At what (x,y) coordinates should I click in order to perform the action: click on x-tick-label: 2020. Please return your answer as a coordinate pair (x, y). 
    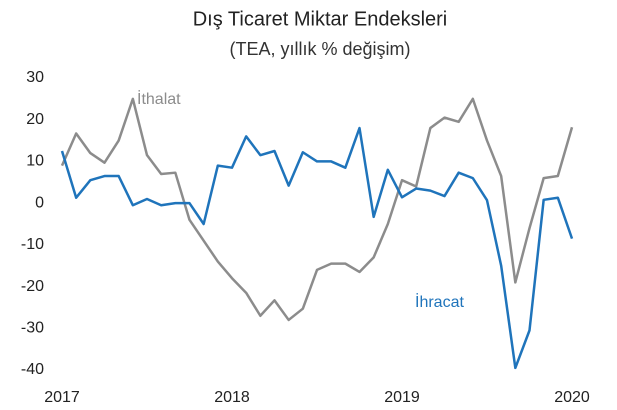
    Looking at the image, I should click on (572, 397).